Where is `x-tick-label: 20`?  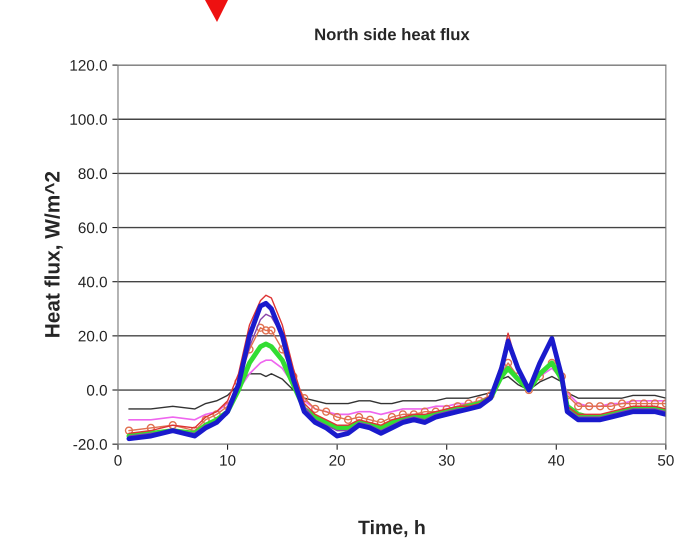
x-tick-label: 20 is located at coordinates (337, 460).